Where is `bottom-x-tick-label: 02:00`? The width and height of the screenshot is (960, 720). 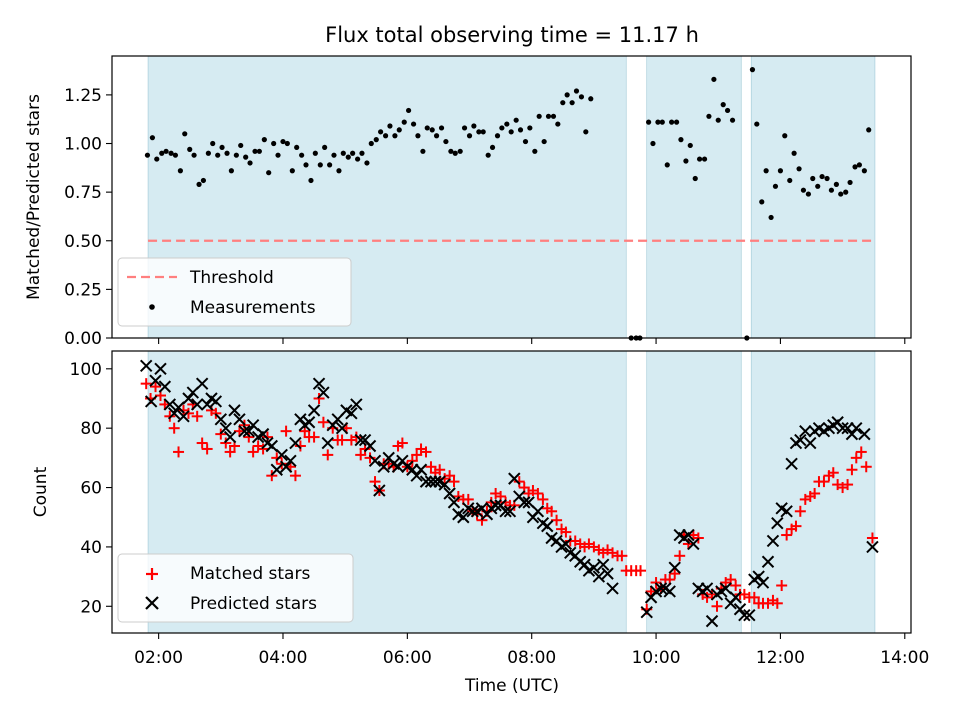
bottom-x-tick-label: 02:00 is located at coordinates (158, 658).